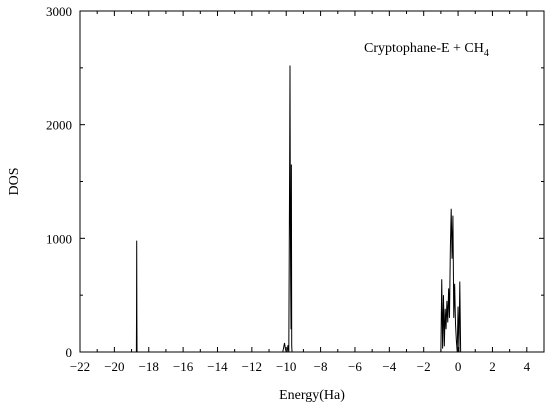  I want to click on annotation-text: Cryptophane-E + CH, so click(424, 48).